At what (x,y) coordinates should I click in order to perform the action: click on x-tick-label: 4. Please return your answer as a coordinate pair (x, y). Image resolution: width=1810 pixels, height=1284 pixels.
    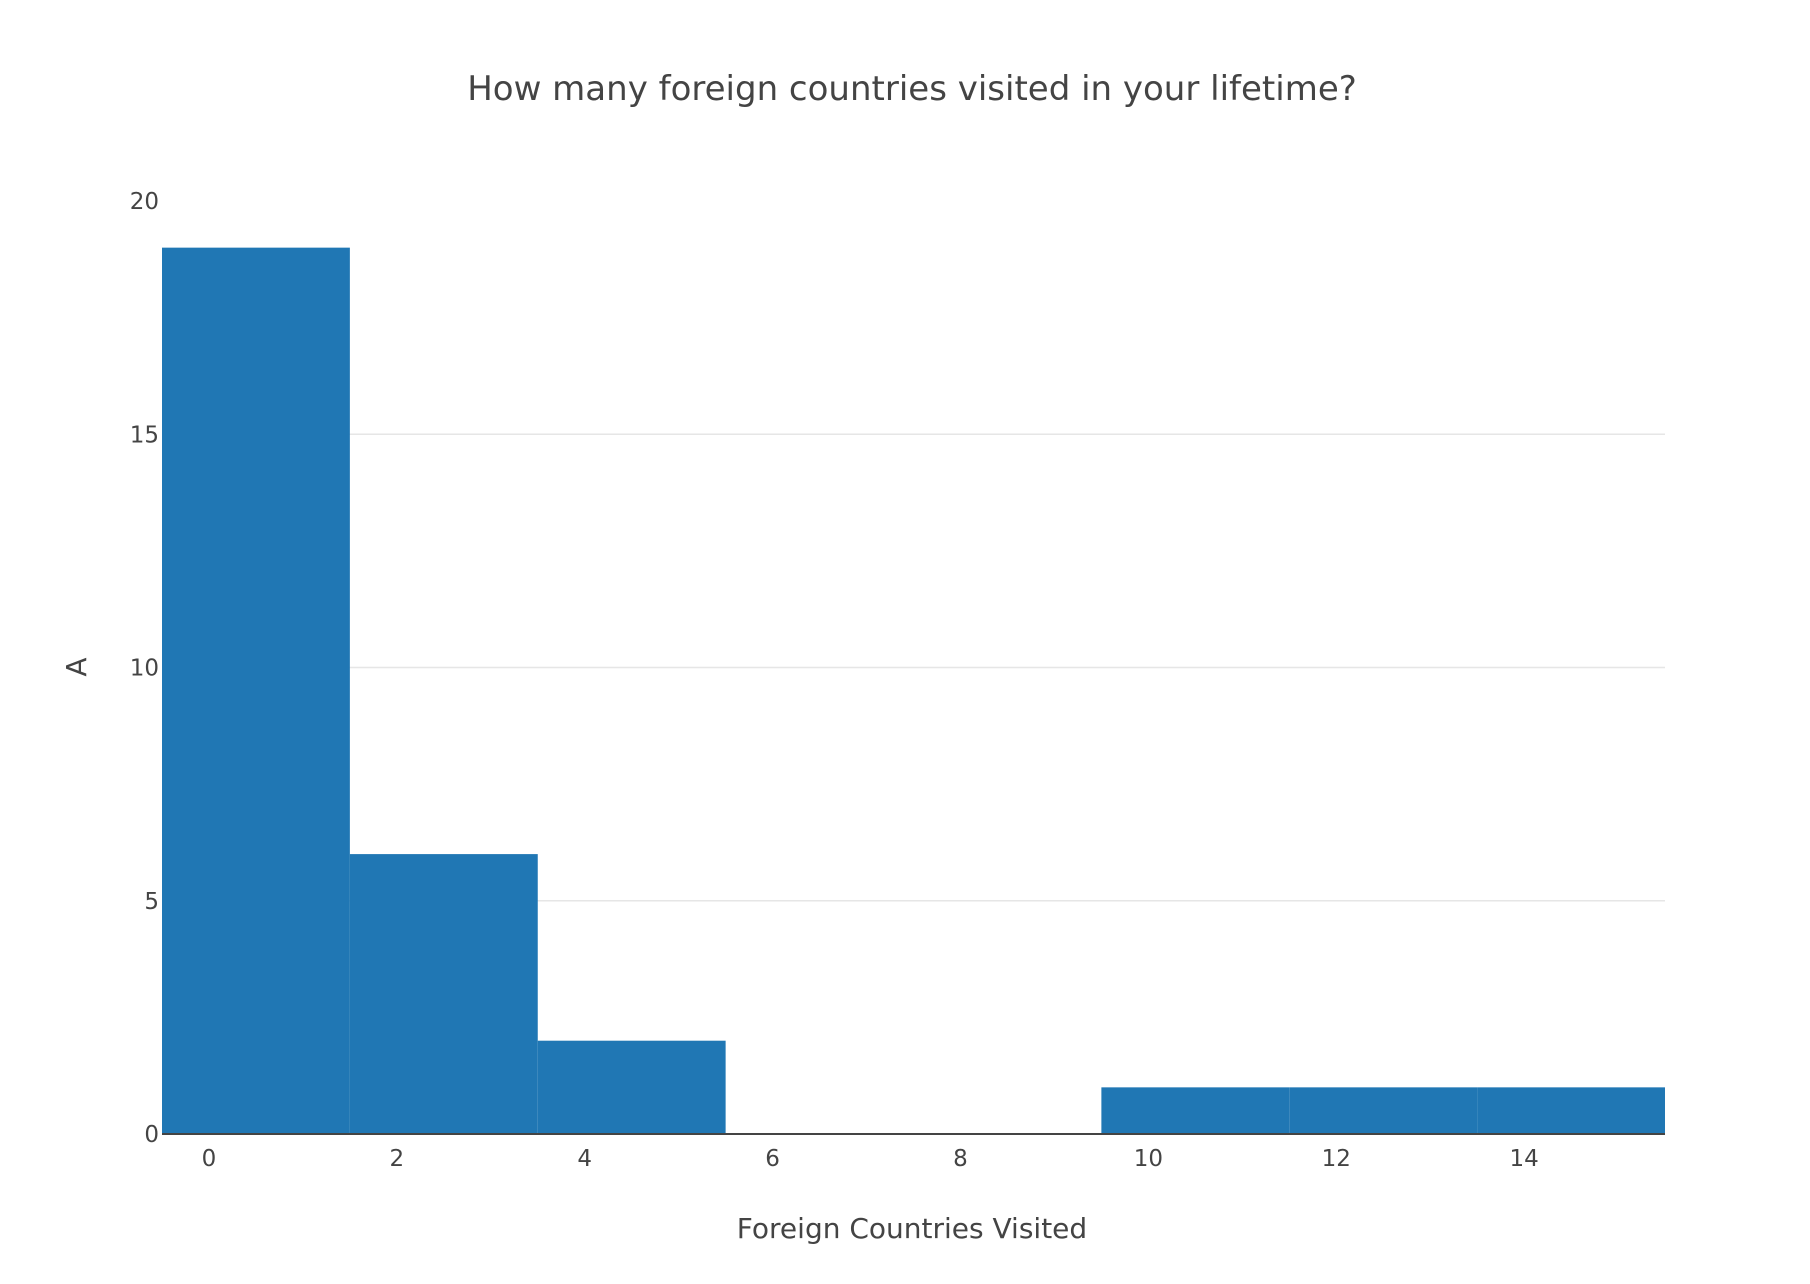
    Looking at the image, I should click on (584, 1159).